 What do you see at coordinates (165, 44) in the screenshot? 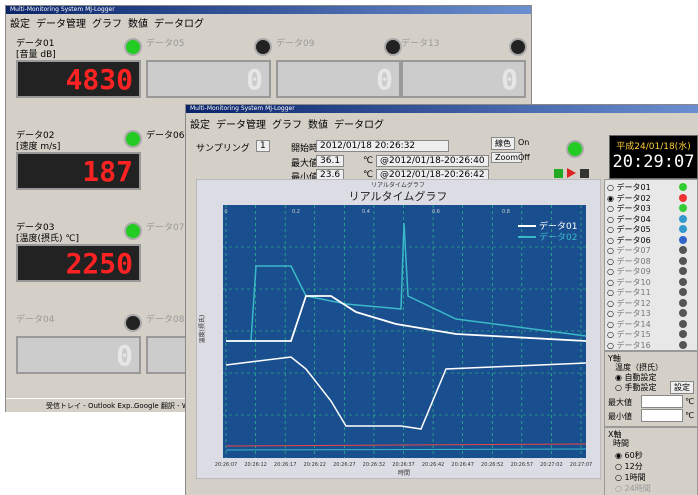
I see `panel-name: データ05` at bounding box center [165, 44].